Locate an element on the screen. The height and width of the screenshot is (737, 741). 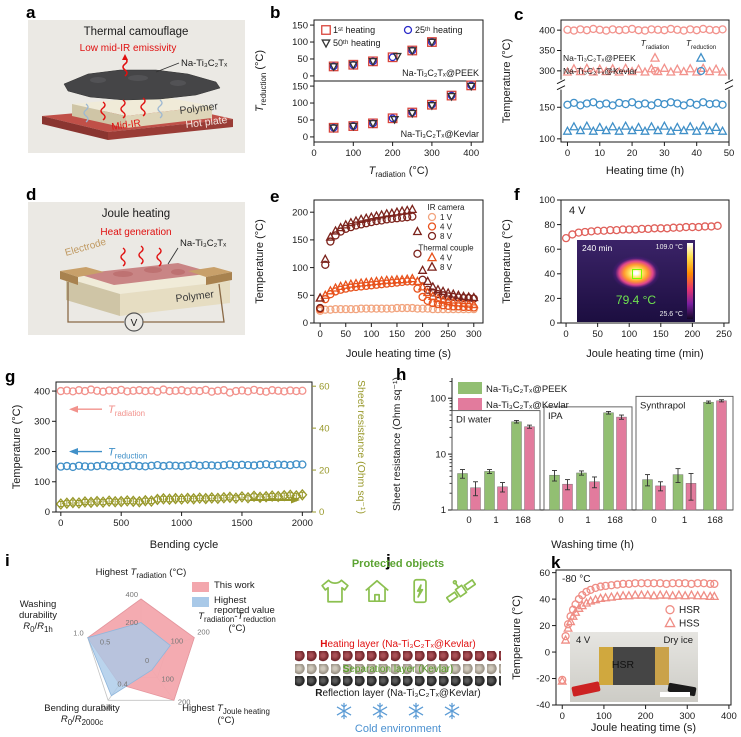
svg-text: 4 V is located at coordinates (577, 211).